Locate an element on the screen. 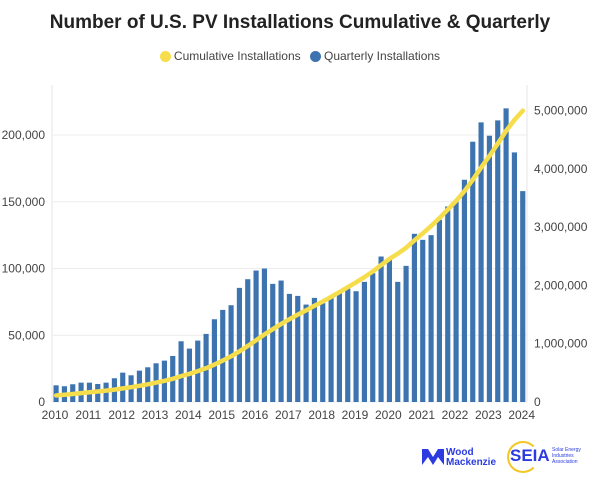 The image size is (600, 481). x-tick-label: 2011 is located at coordinates (88, 415).